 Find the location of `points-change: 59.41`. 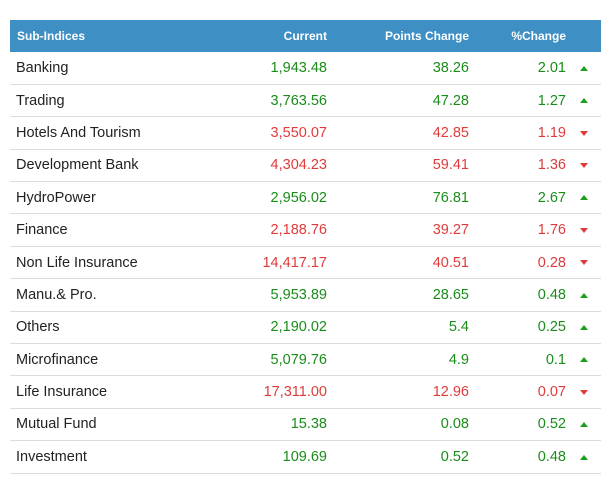

points-change: 59.41 is located at coordinates (450, 165).